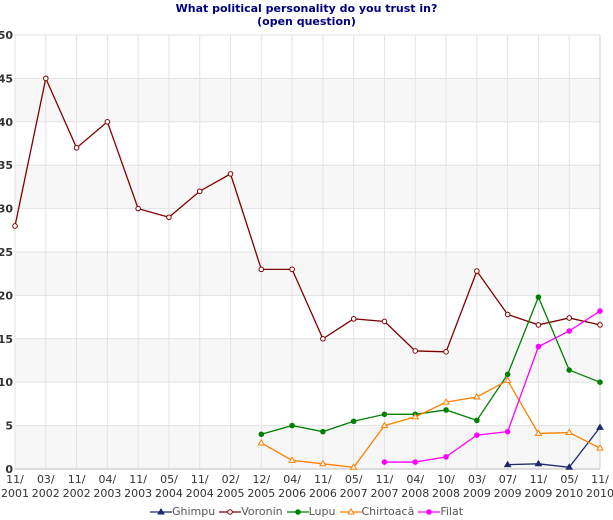  I want to click on y-tick-label: 15, so click(6, 339).